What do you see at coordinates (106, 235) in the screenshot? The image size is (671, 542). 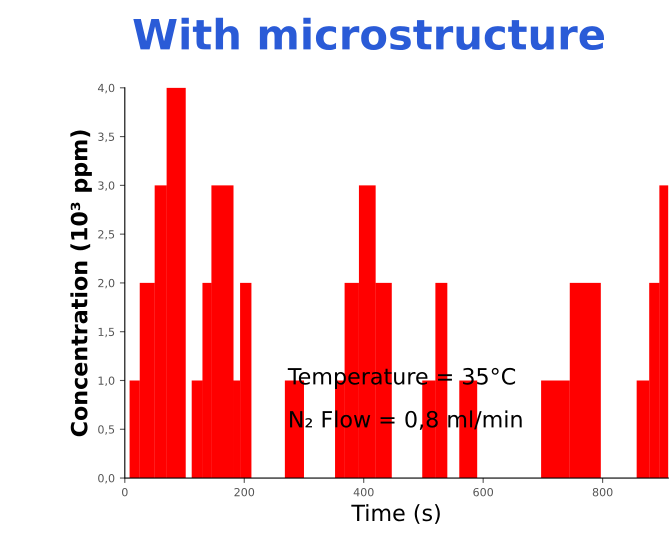 I see `y-tick-label: 2,5` at bounding box center [106, 235].